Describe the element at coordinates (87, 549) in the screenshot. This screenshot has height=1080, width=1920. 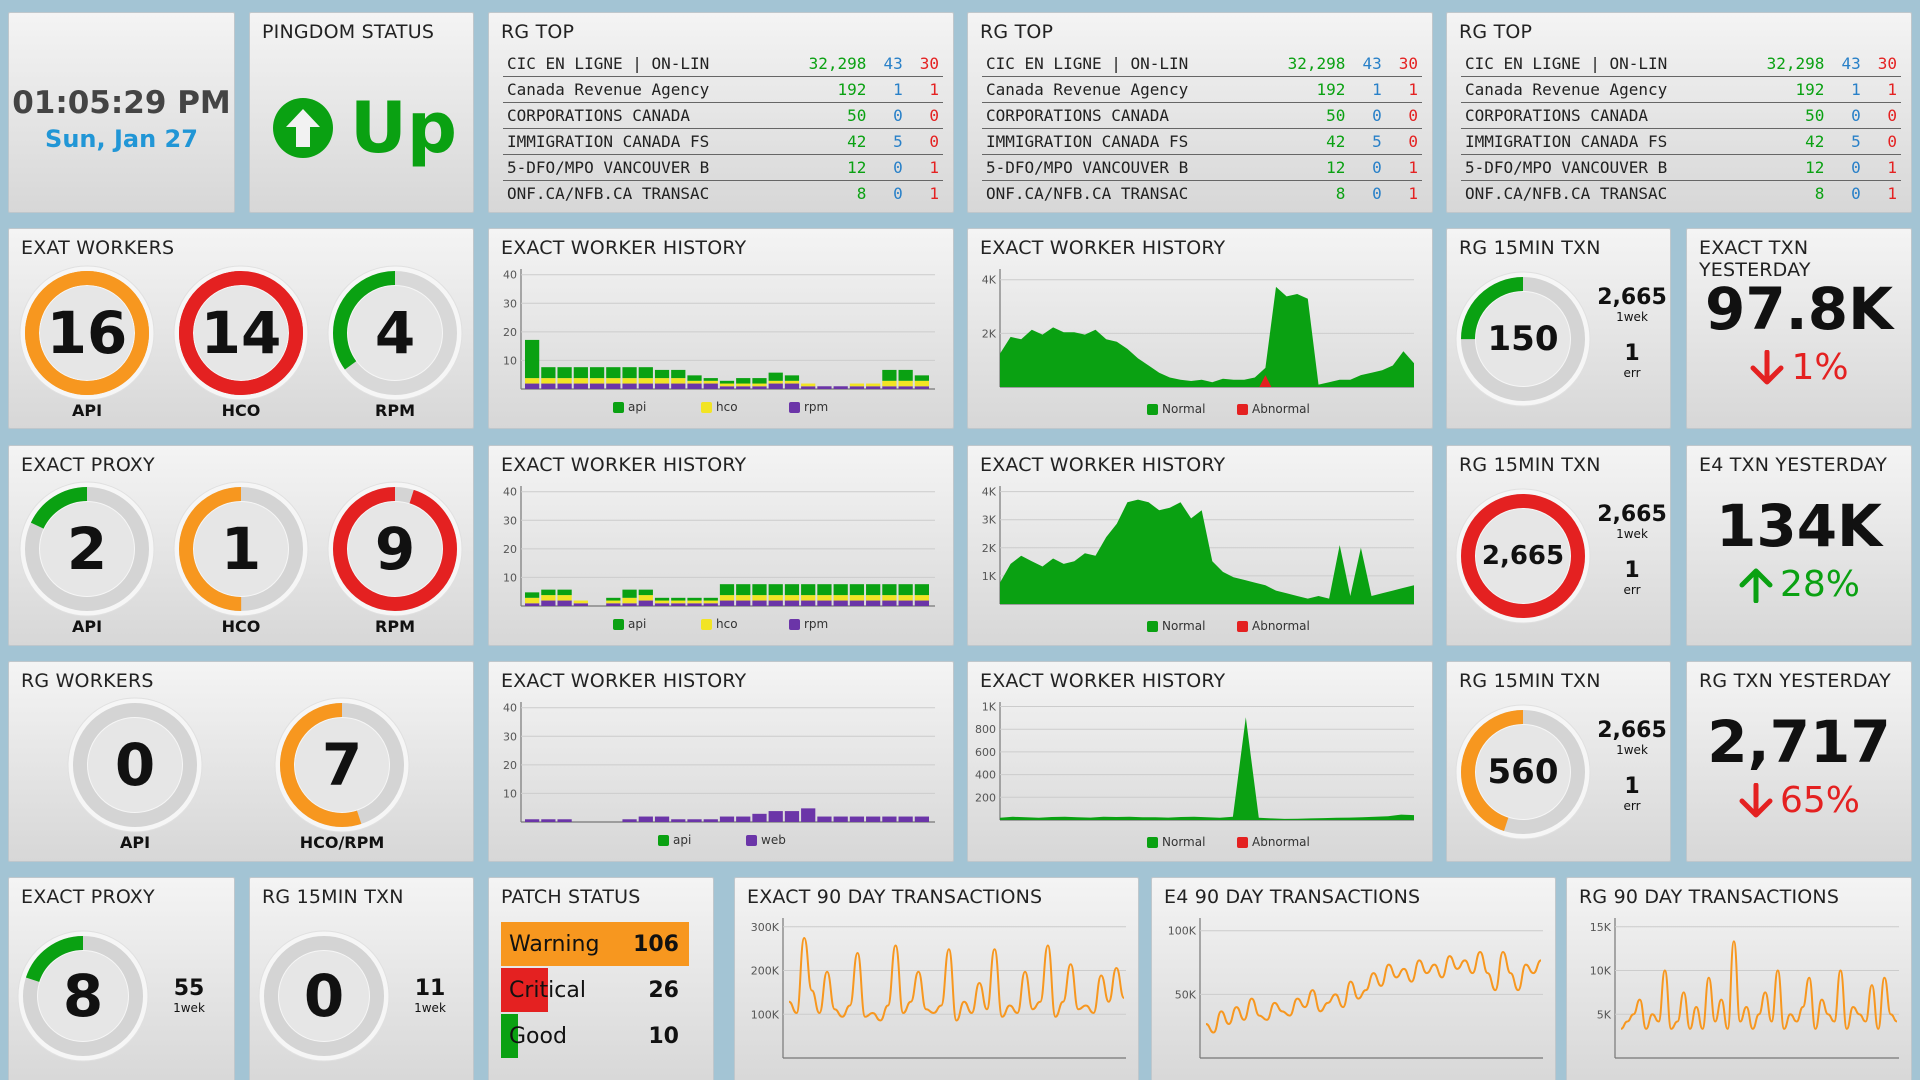
I see `gauge-center` at that location.